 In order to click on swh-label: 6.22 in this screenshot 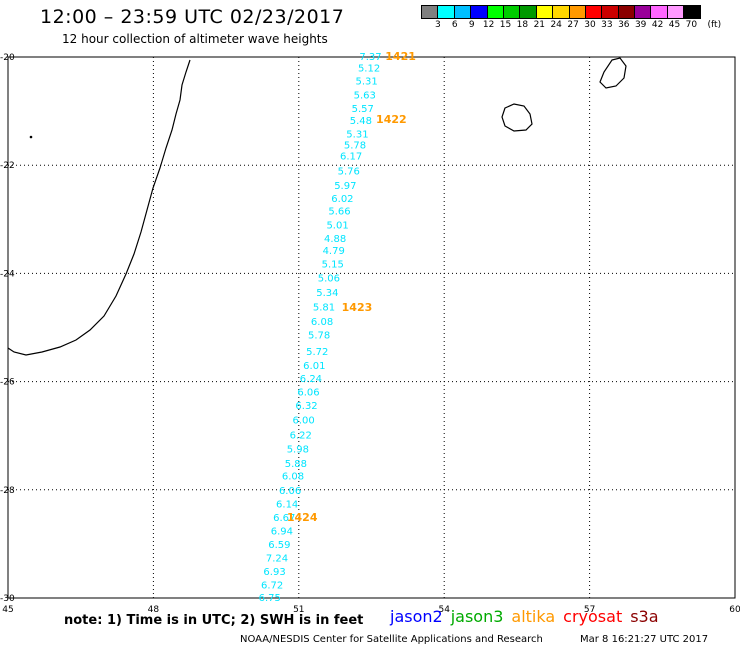, I will do `click(301, 436)`.